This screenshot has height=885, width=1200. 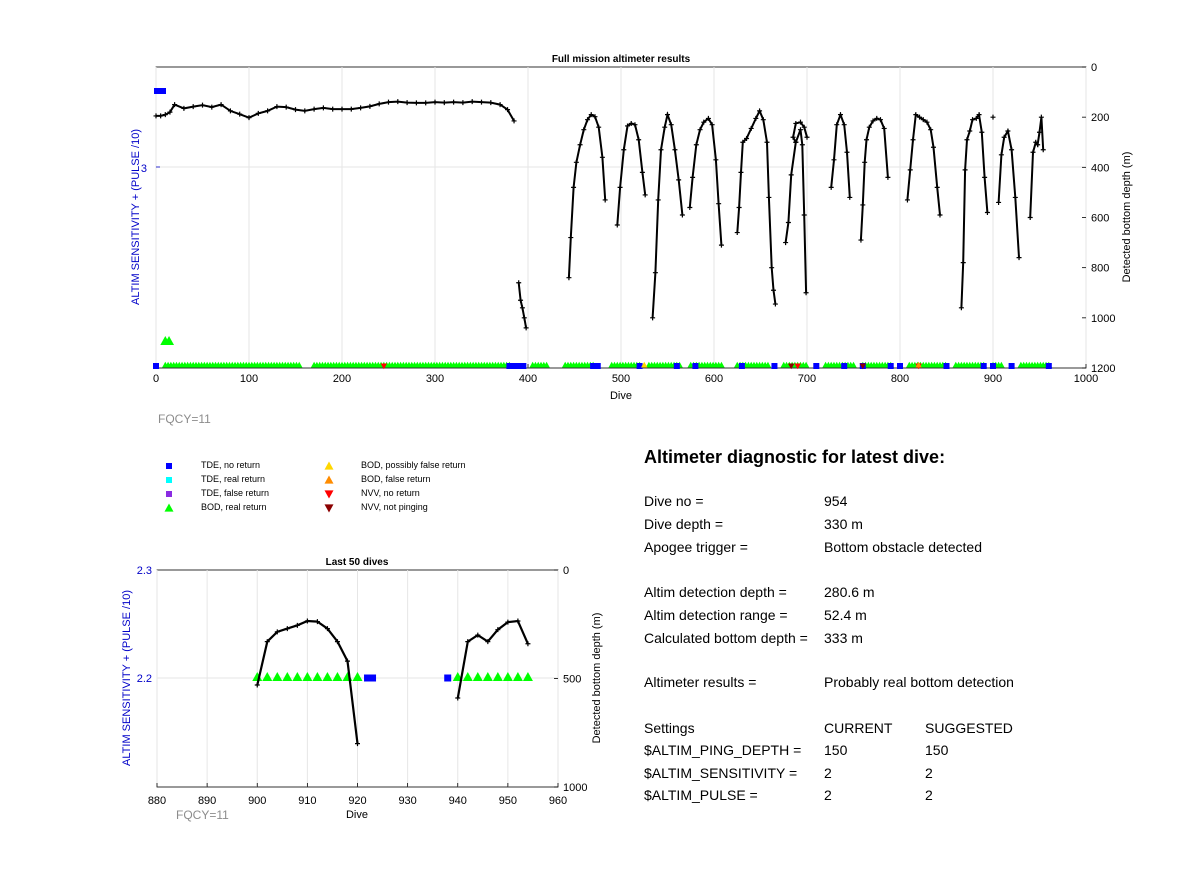 What do you see at coordinates (836, 750) in the screenshot?
I see `setting-current: 150` at bounding box center [836, 750].